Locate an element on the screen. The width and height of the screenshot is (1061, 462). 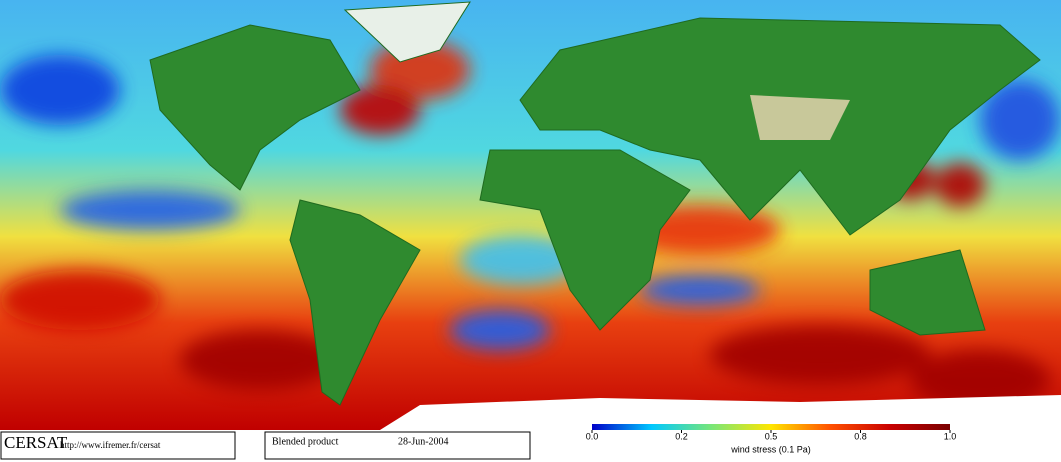
colorbar-label: wind stress (0.1 Pa) is located at coordinates (770, 449).